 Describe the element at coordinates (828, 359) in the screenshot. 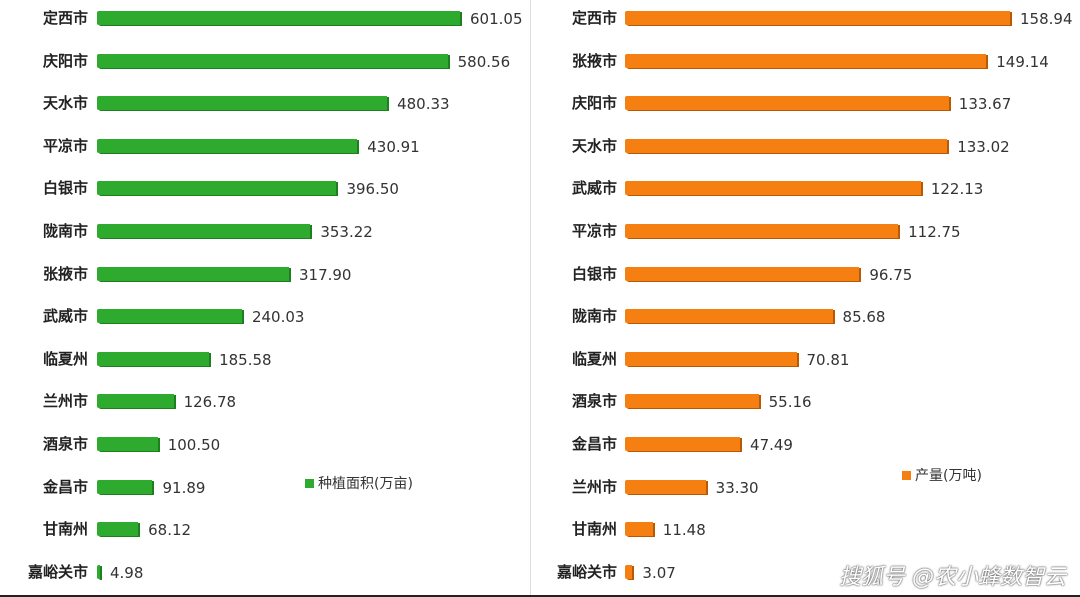

I see `data-label: 70.81` at that location.